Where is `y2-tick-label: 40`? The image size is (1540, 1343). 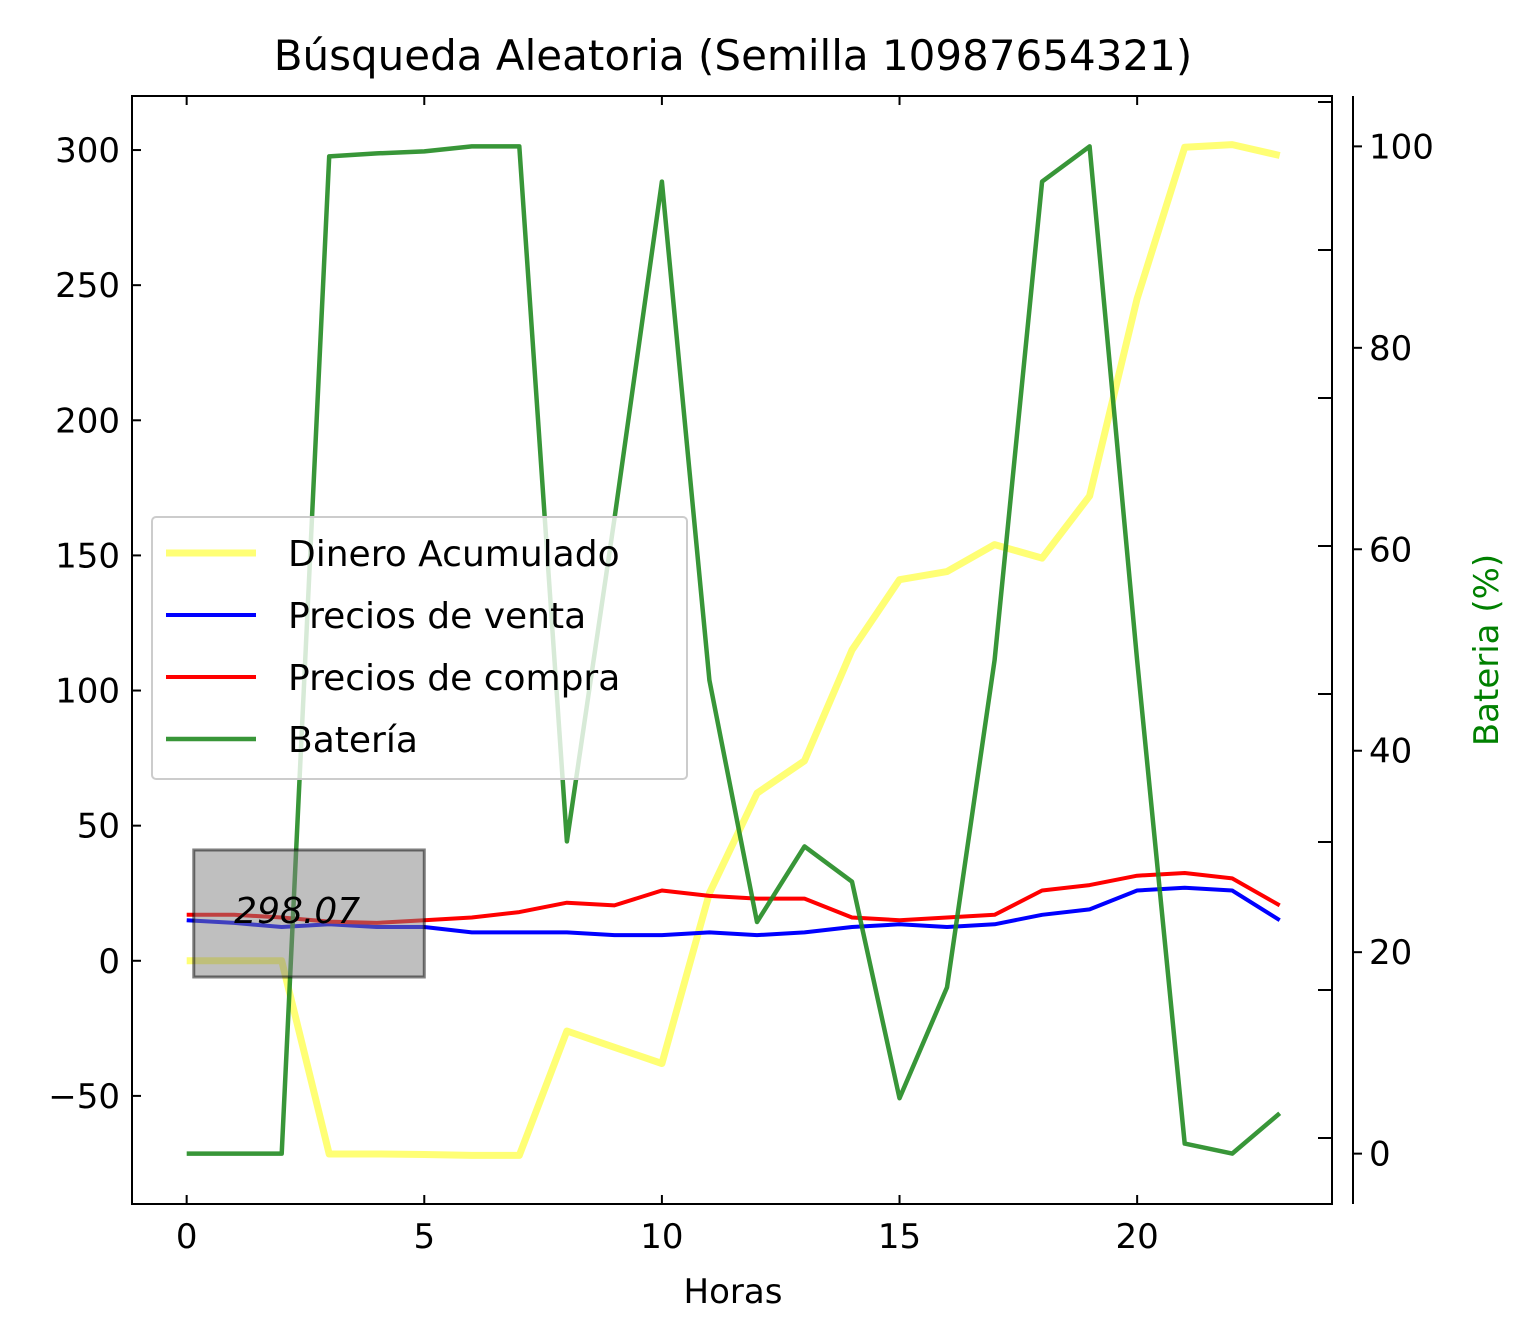 y2-tick-label: 40 is located at coordinates (1390, 752).